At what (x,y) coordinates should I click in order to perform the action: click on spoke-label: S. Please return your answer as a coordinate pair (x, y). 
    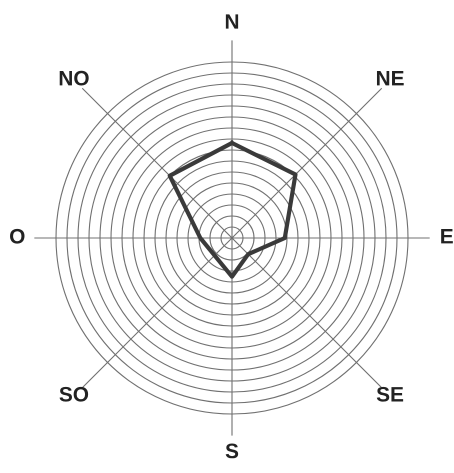
    Looking at the image, I should click on (232, 451).